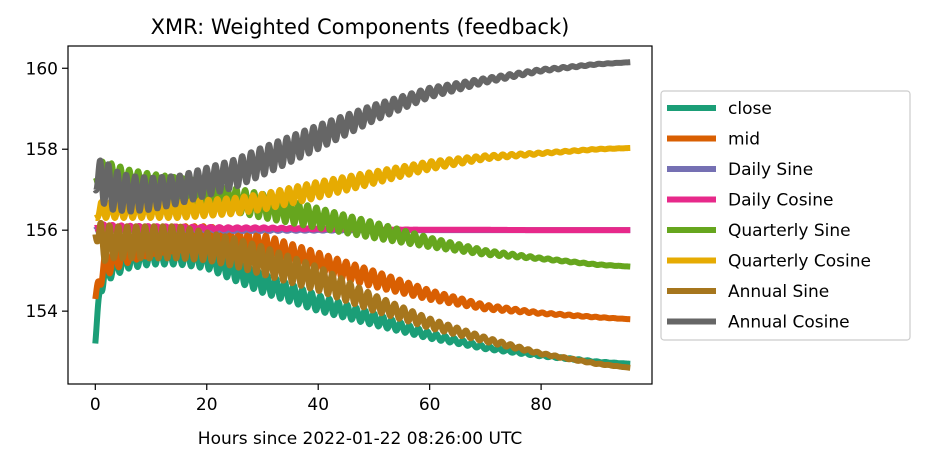  What do you see at coordinates (789, 231) in the screenshot?
I see `legend-label: Quarterly Sine` at bounding box center [789, 231].